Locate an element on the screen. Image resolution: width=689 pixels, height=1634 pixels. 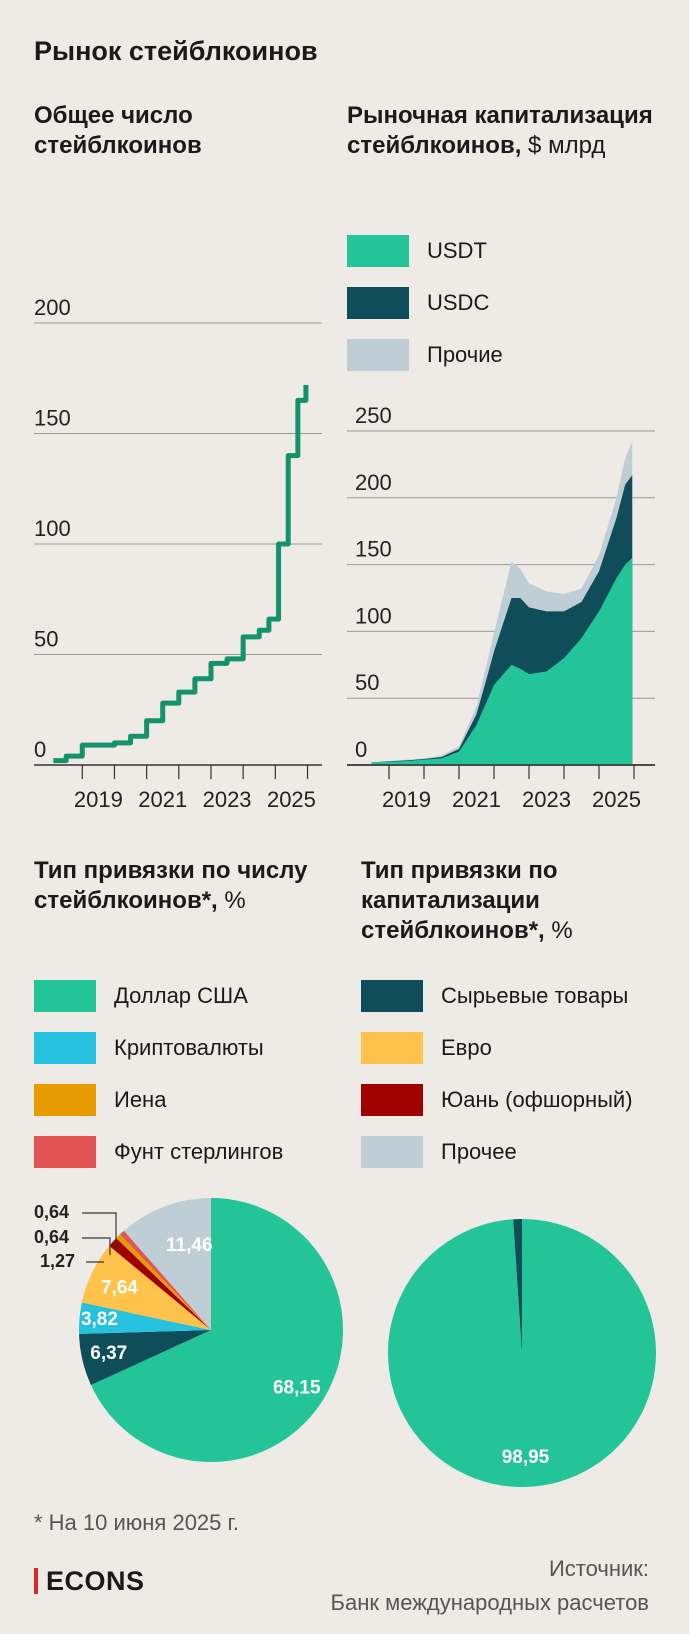
pie-cap: 98,95 is located at coordinates (521, 1353).